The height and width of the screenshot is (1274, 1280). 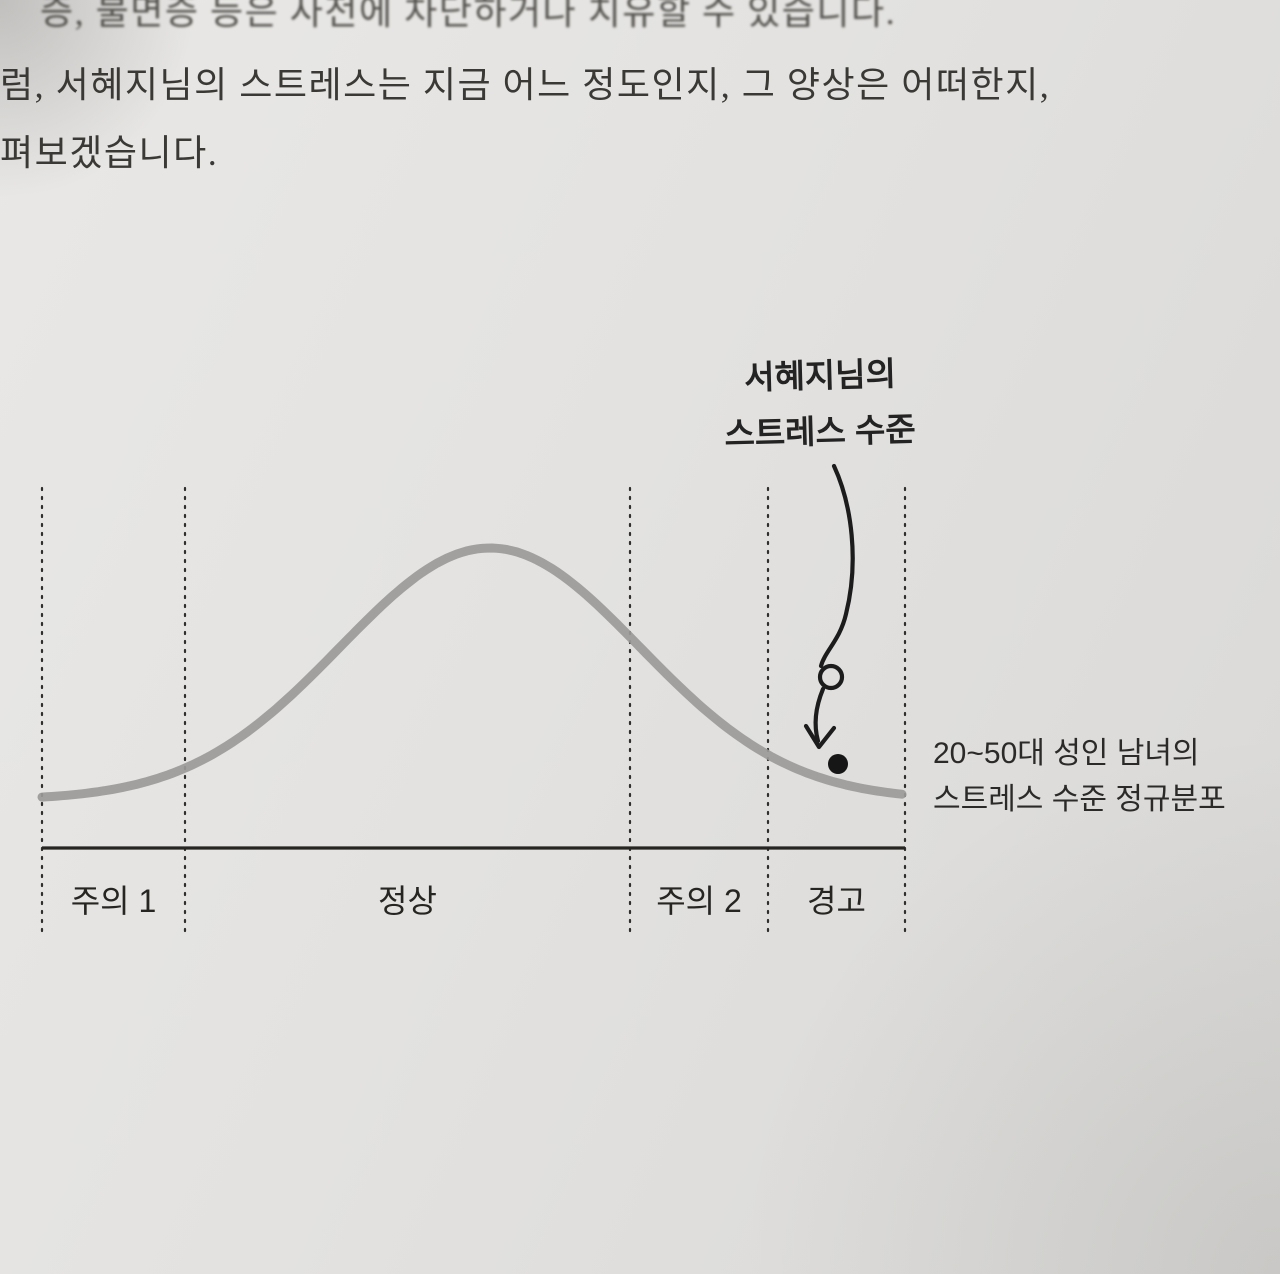 What do you see at coordinates (819, 715) in the screenshot?
I see `arrow-shaft-lower` at bounding box center [819, 715].